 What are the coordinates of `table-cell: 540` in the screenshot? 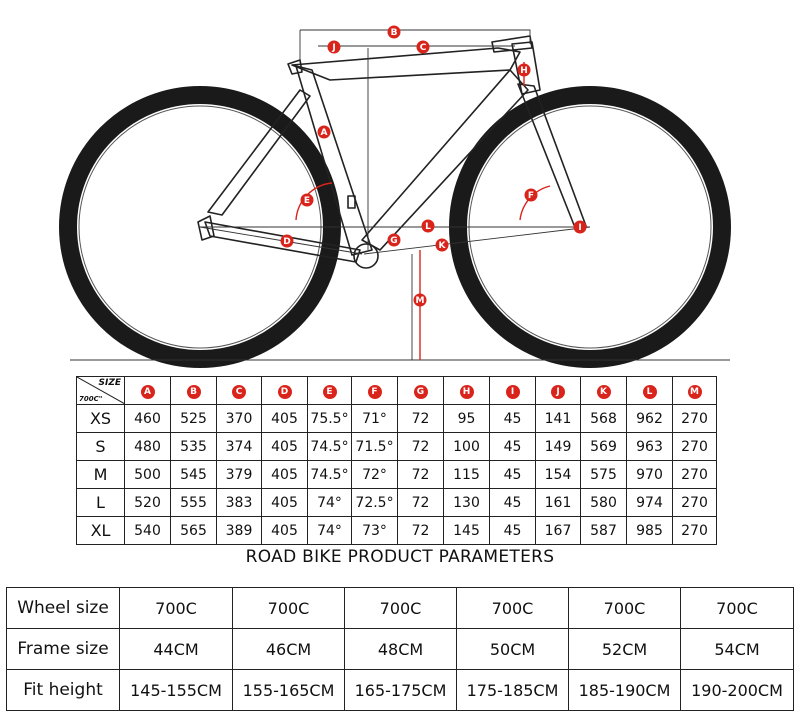 It's located at (147, 530).